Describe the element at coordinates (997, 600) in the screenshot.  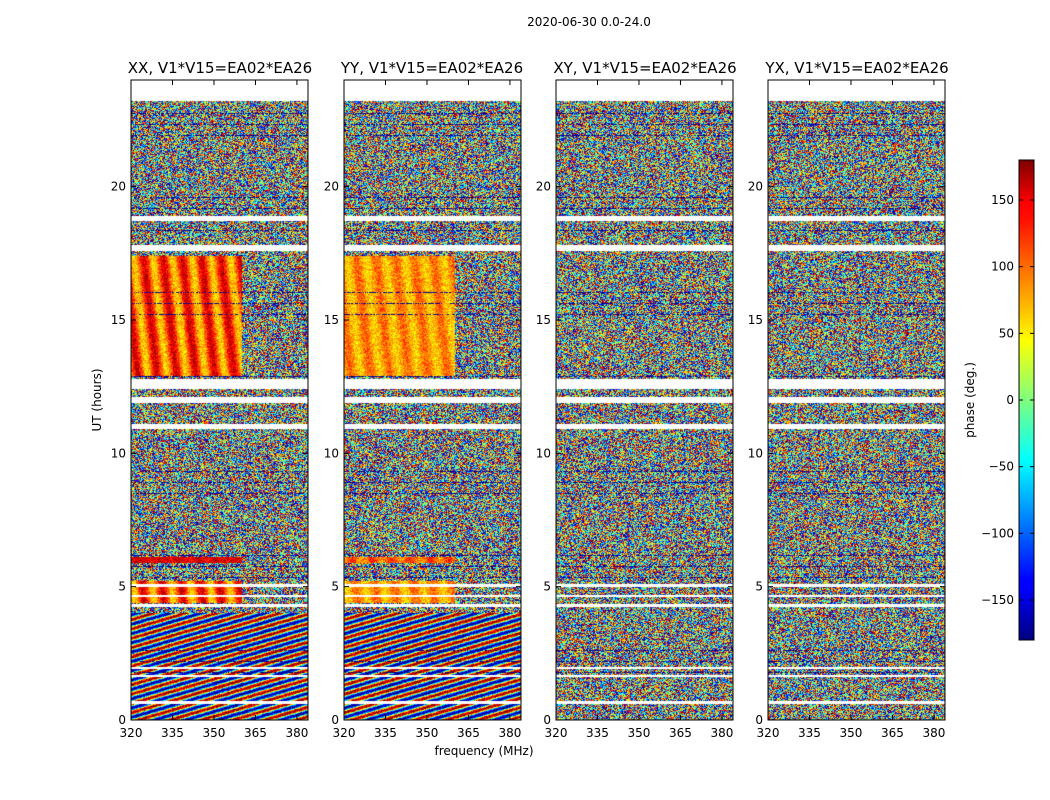
I see `colorbar-tick-label: −150` at that location.